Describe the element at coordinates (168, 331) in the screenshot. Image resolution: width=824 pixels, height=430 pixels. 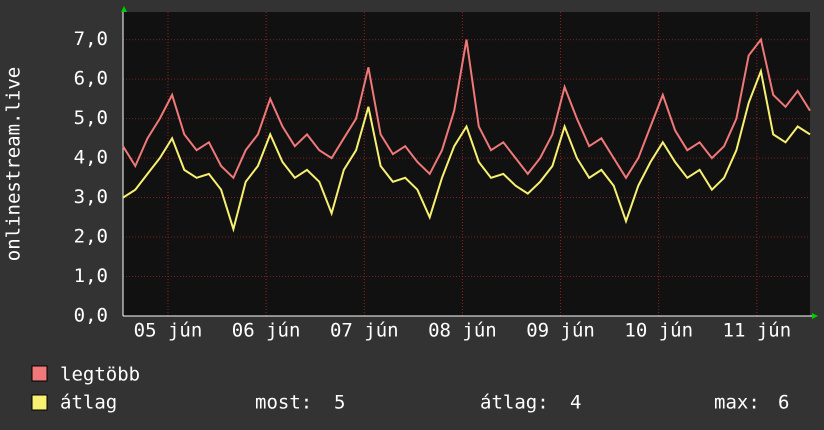
I see `x-tick-label: 05 jún` at that location.